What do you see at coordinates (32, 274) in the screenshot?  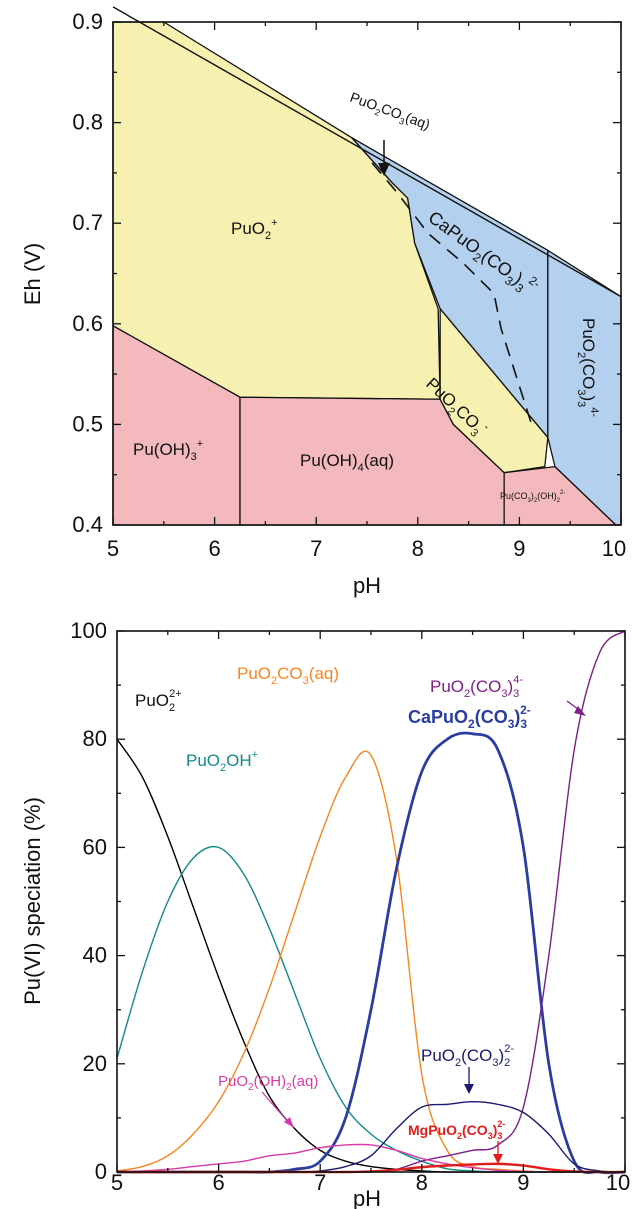 I see `y-axis-label: Eh (V)` at bounding box center [32, 274].